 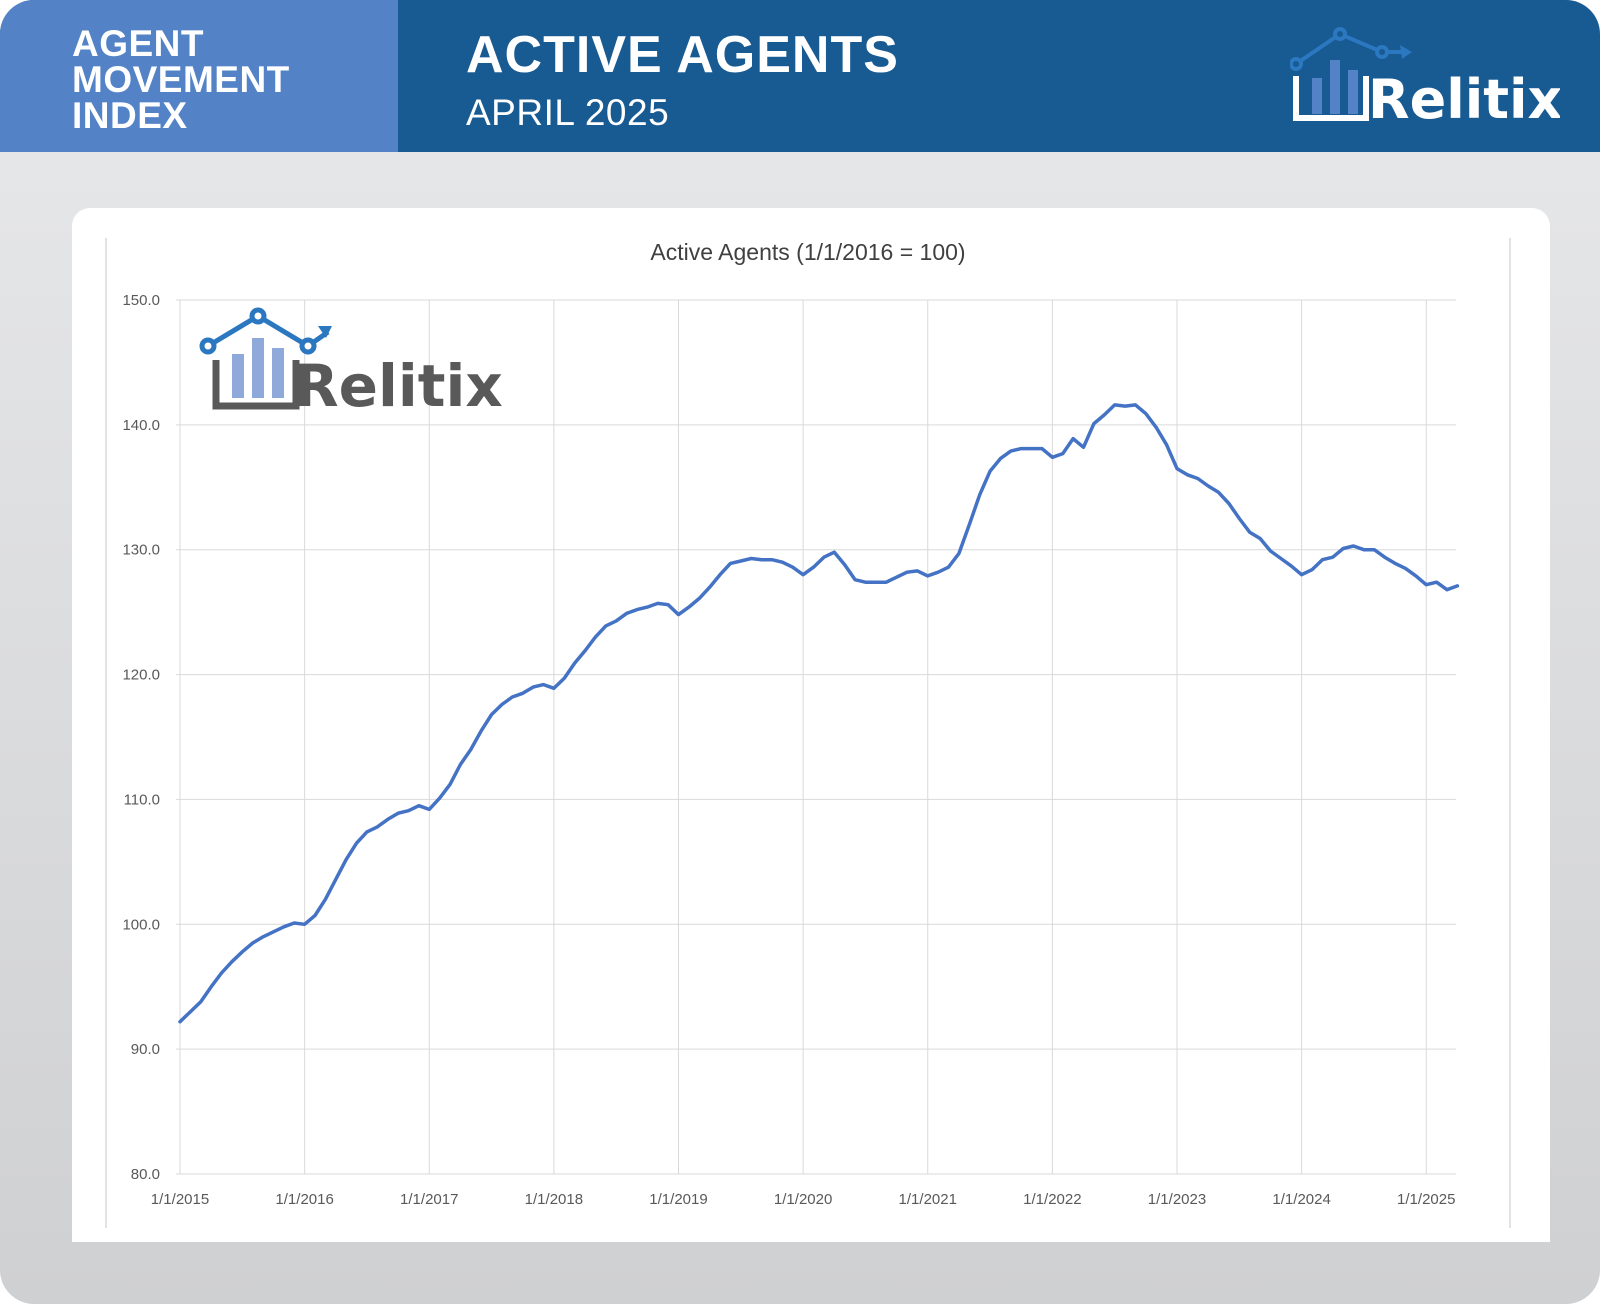 I want to click on index-title-line-3: INDEX, so click(x=130, y=115).